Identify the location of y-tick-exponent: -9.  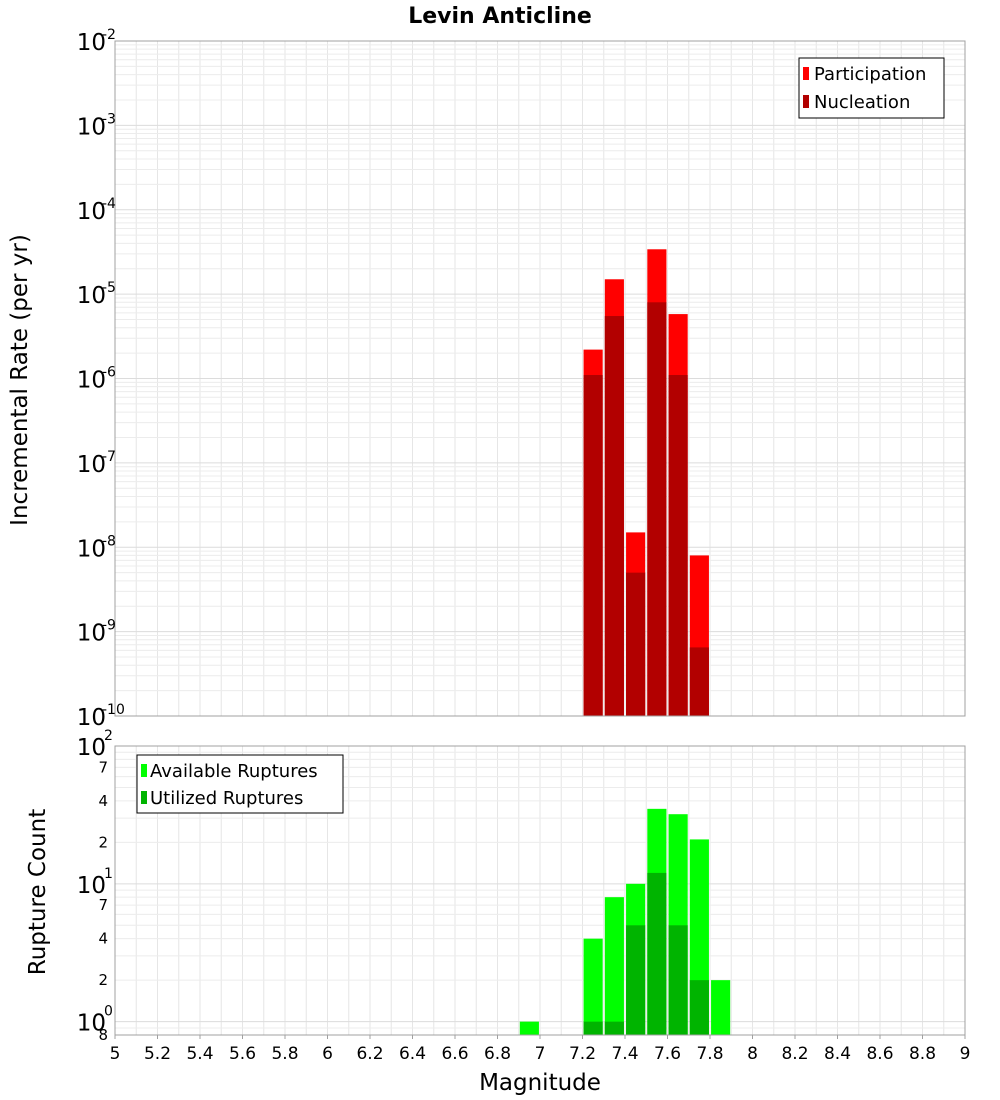
(109, 626).